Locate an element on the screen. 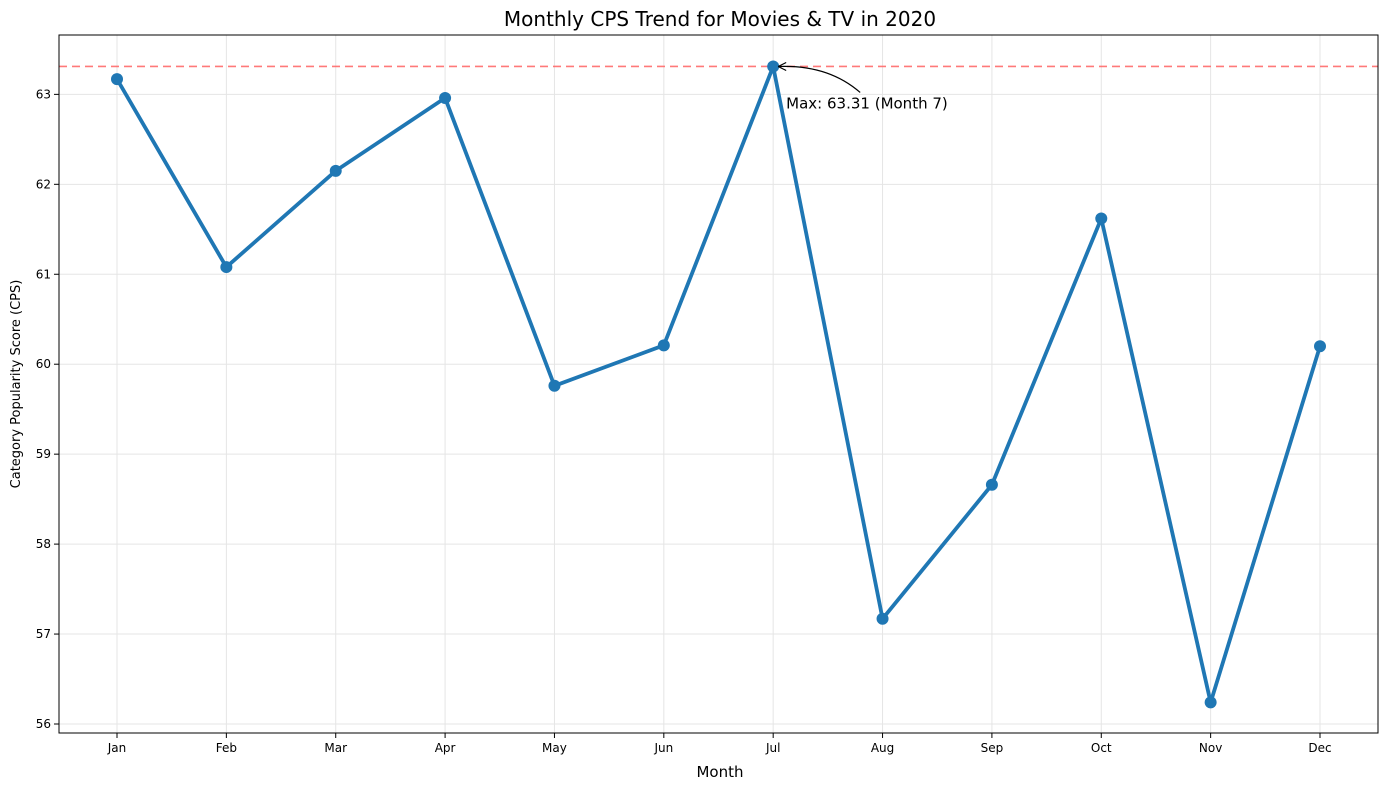  x-axis-label: Month is located at coordinates (719, 772).